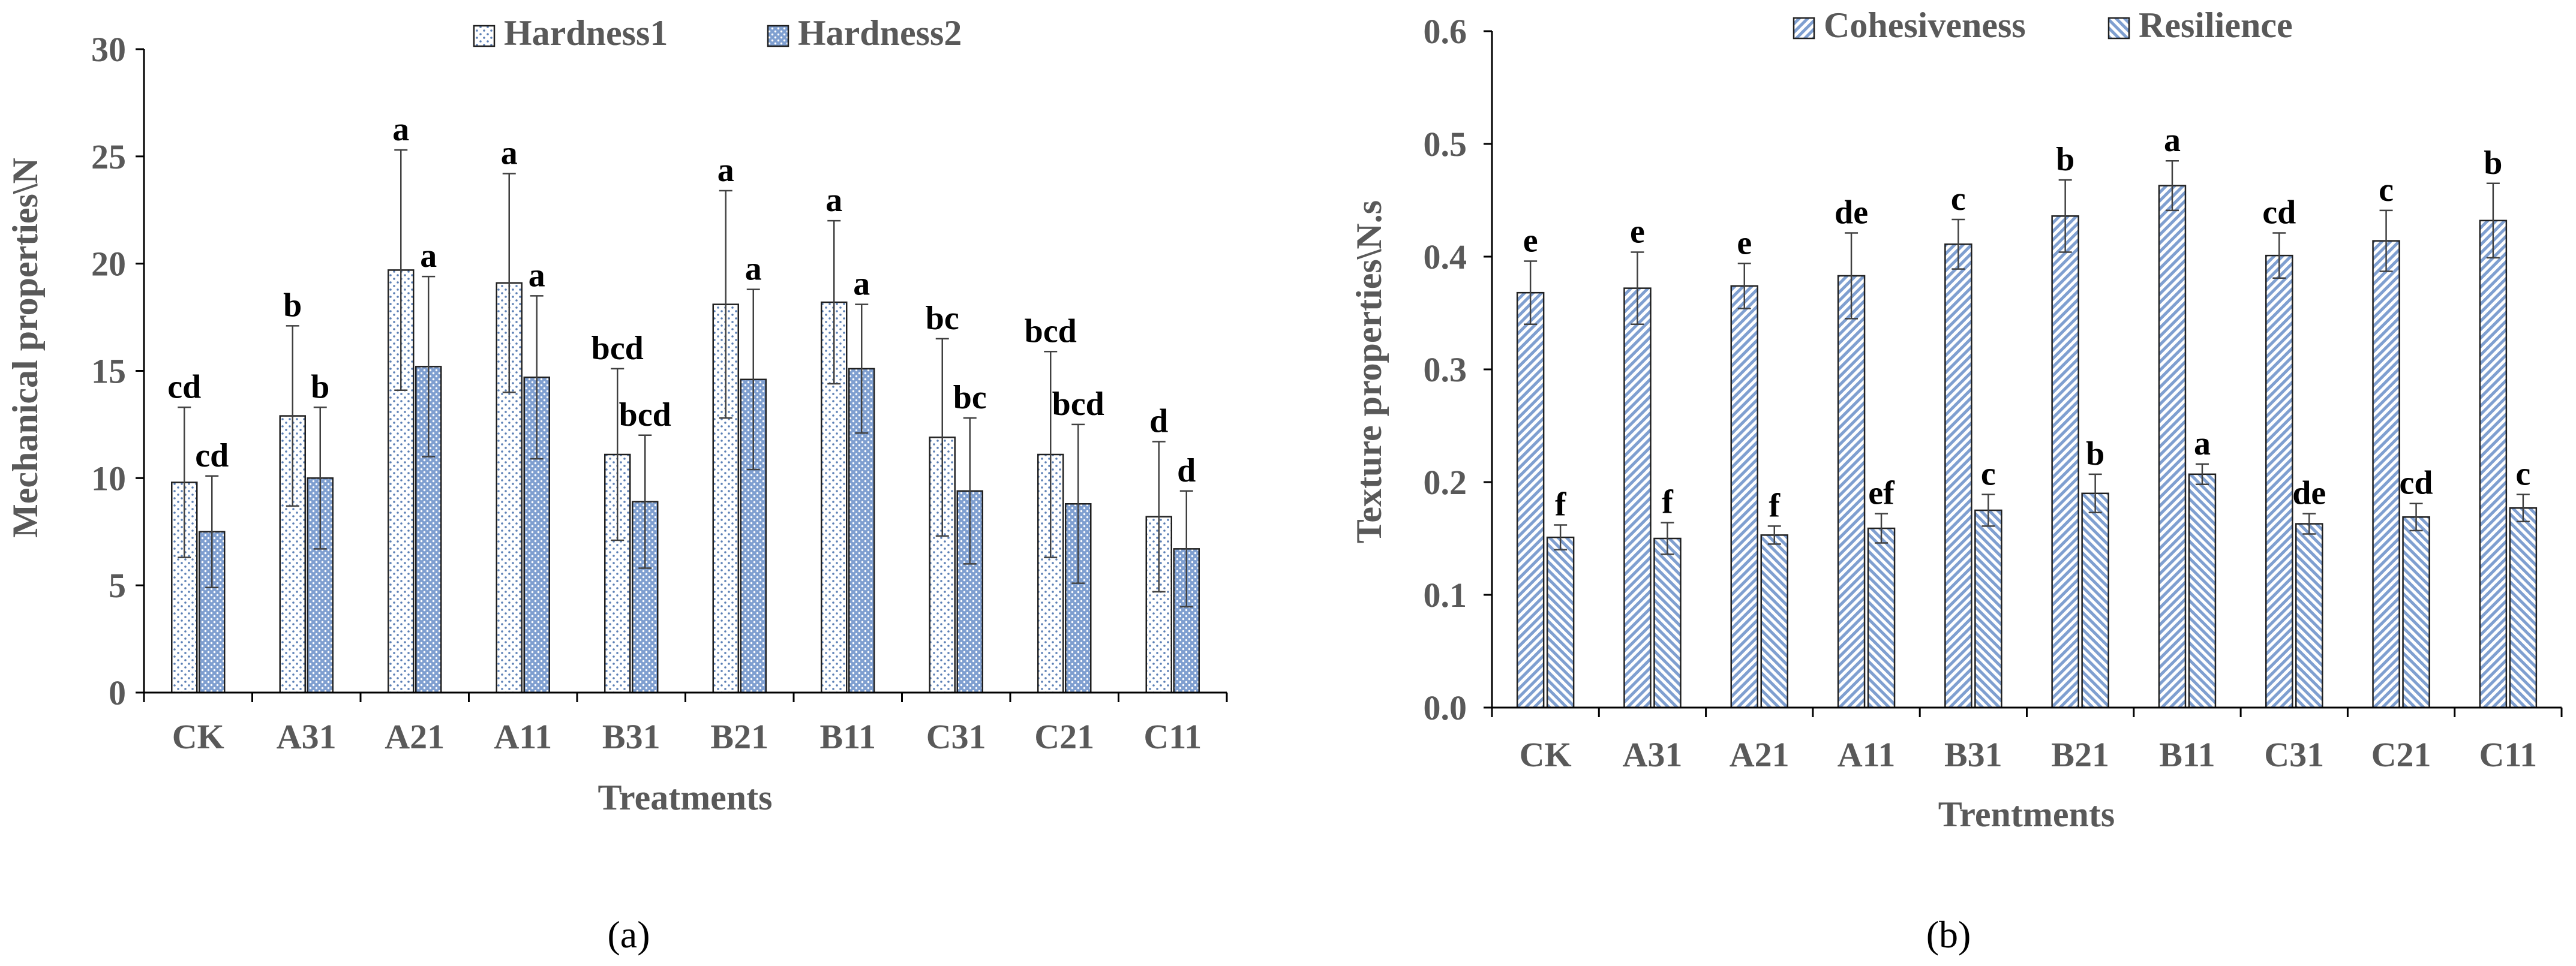  Describe the element at coordinates (484, 36) in the screenshot. I see `legend-swatch-hardness1` at that location.